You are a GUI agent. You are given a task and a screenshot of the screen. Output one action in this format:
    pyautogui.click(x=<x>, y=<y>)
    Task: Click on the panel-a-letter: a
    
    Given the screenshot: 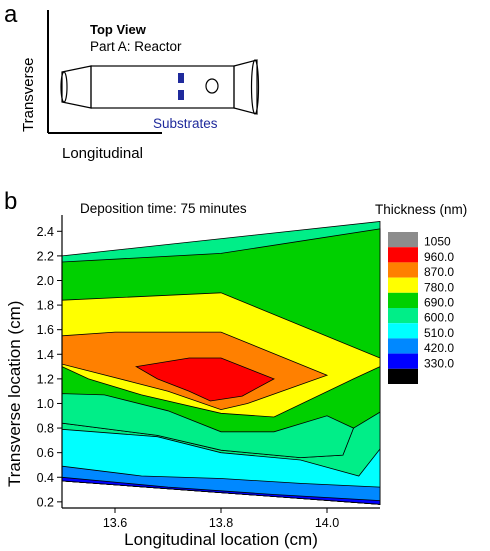 What is the action you would take?
    pyautogui.click(x=11, y=14)
    